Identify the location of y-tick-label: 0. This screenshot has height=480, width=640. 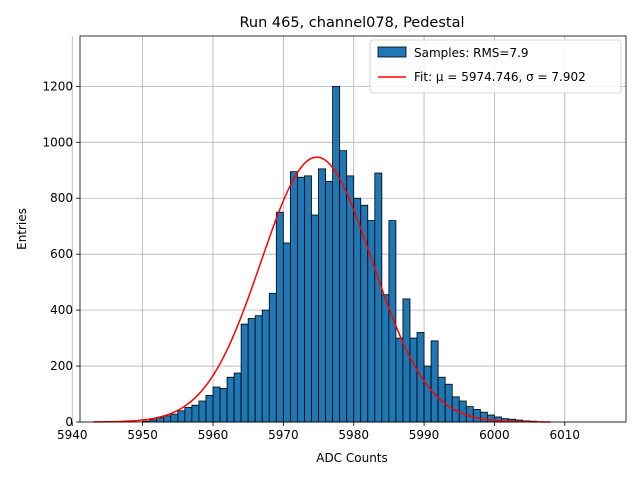
(69, 422).